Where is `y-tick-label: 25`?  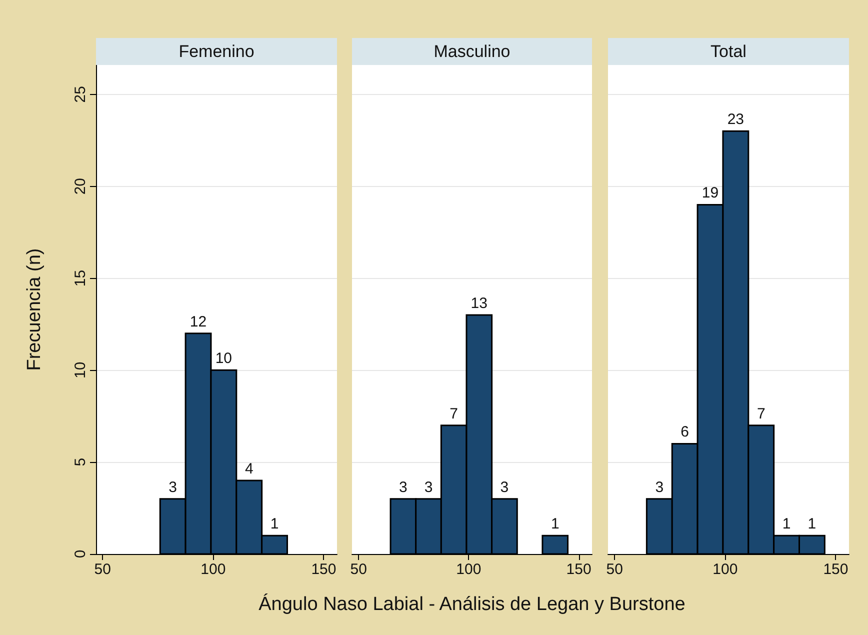
y-tick-label: 25 is located at coordinates (80, 94).